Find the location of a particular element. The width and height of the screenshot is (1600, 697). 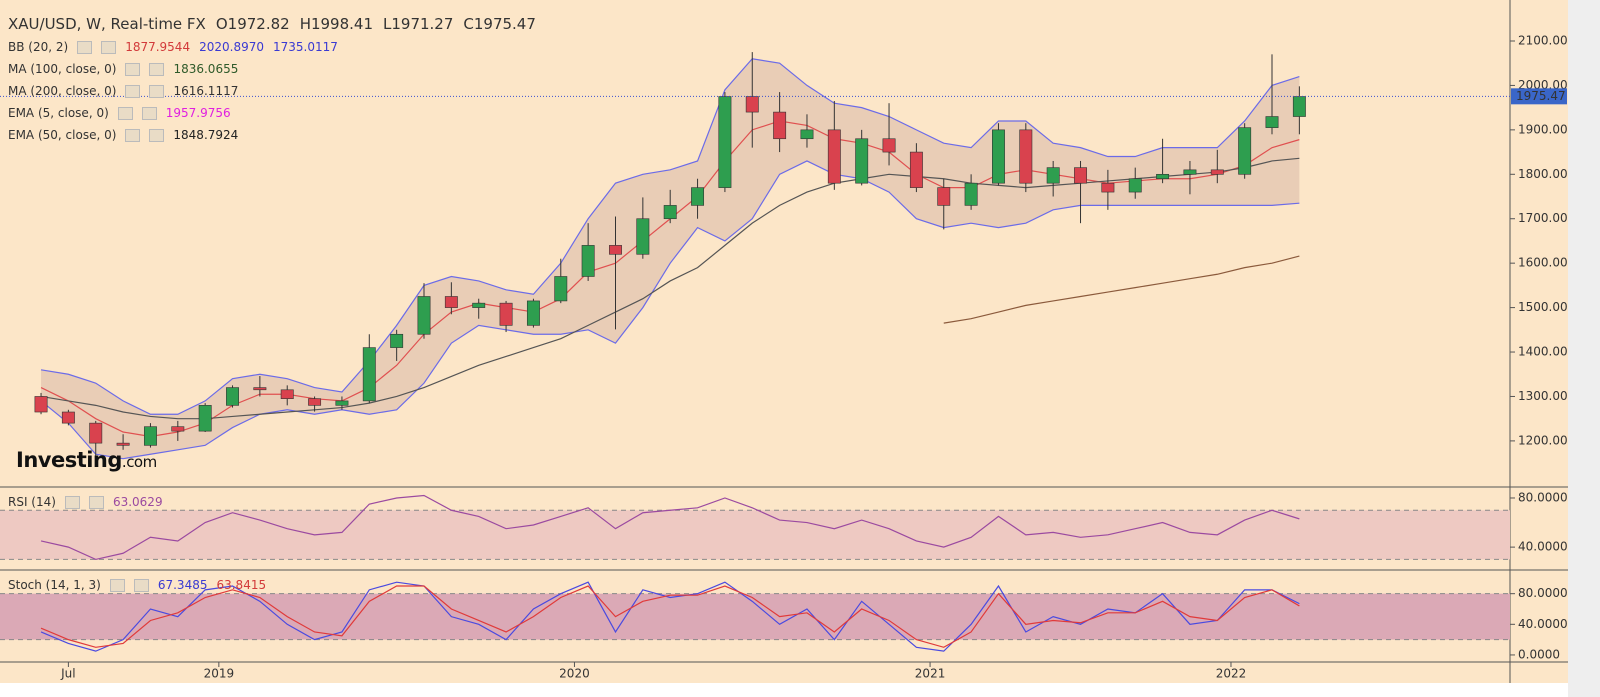

y-tick-label: 1400.00 is located at coordinates (1543, 352).